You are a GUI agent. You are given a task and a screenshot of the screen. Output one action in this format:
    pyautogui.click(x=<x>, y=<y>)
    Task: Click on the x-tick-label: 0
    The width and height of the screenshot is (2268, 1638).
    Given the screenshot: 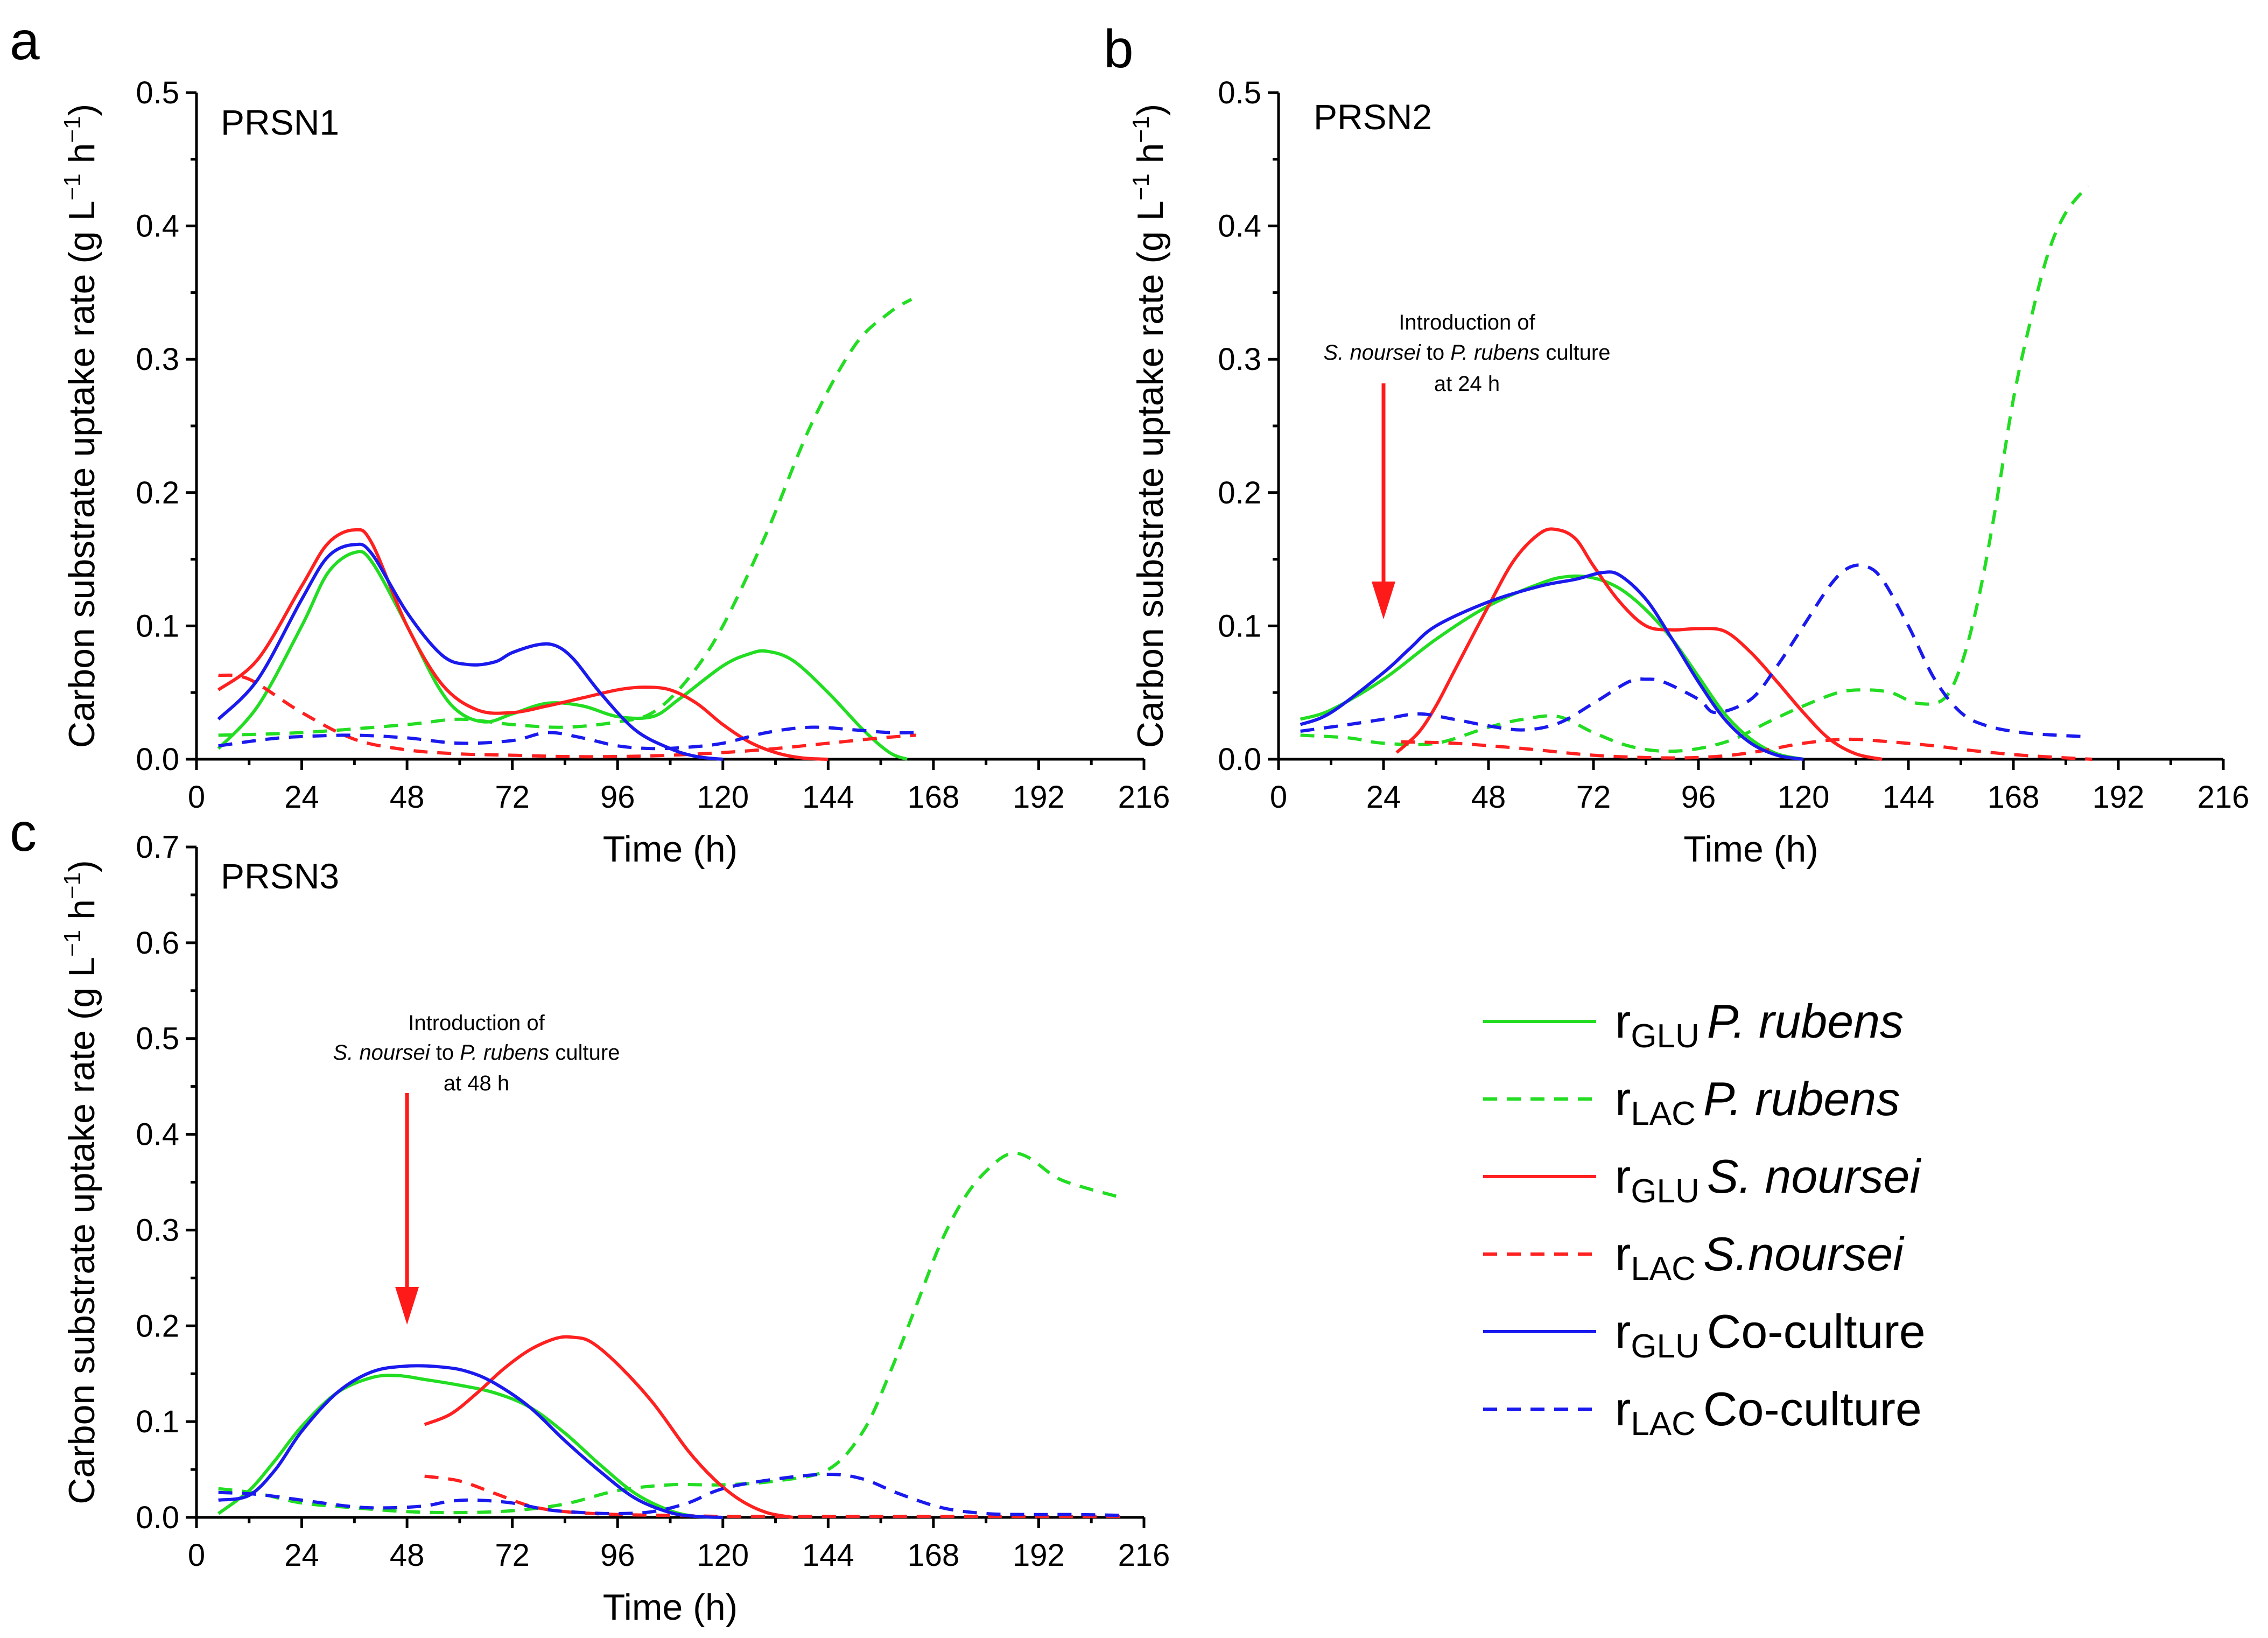 What is the action you would take?
    pyautogui.click(x=196, y=1555)
    